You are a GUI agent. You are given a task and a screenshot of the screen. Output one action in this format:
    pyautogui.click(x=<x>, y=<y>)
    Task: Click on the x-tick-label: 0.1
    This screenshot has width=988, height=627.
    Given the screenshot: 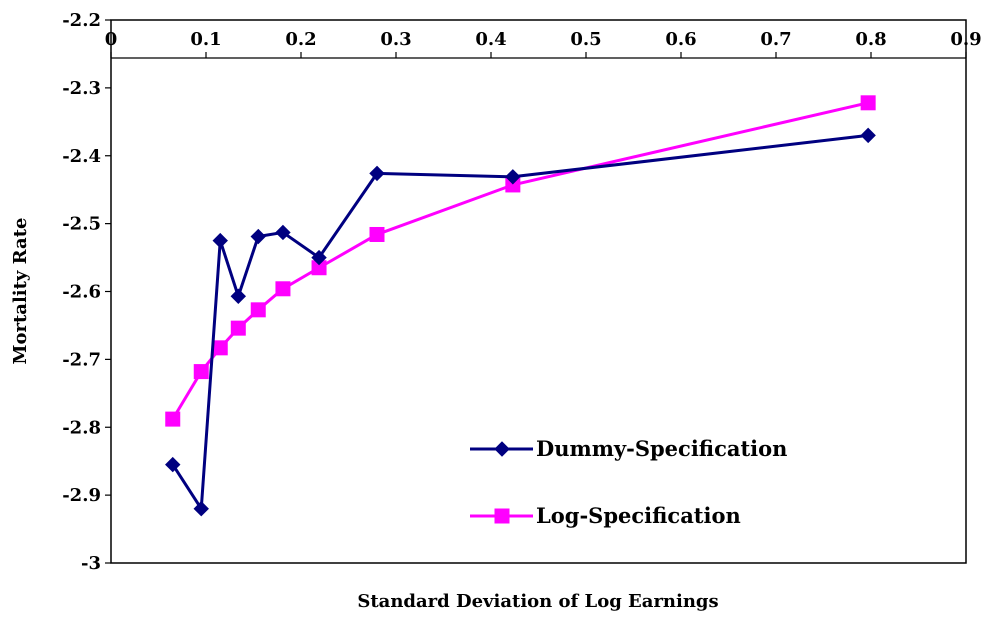 What is the action you would take?
    pyautogui.click(x=205, y=39)
    